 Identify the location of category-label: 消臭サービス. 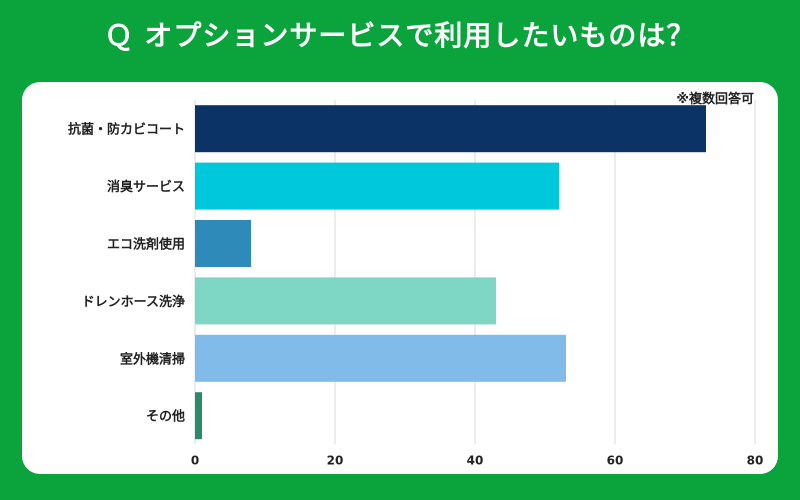
(146, 187).